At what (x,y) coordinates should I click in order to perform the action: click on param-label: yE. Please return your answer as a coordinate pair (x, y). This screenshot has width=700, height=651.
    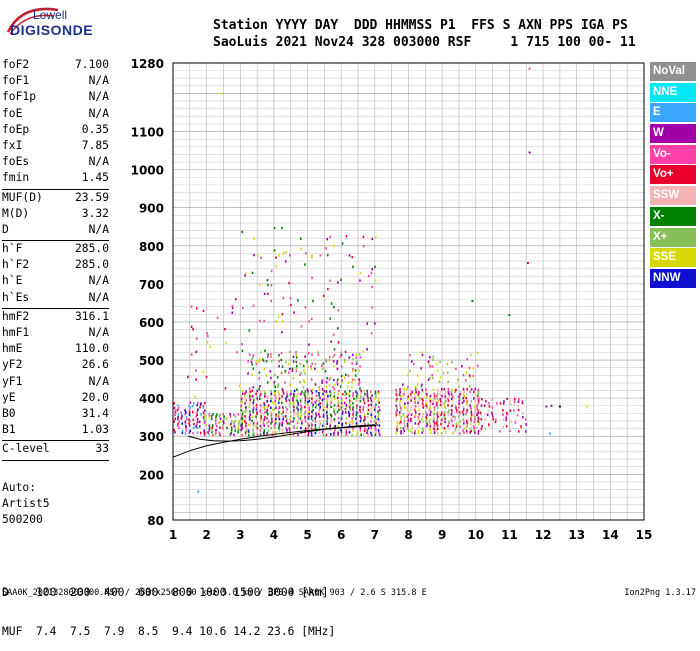
    Looking at the image, I should click on (9, 397).